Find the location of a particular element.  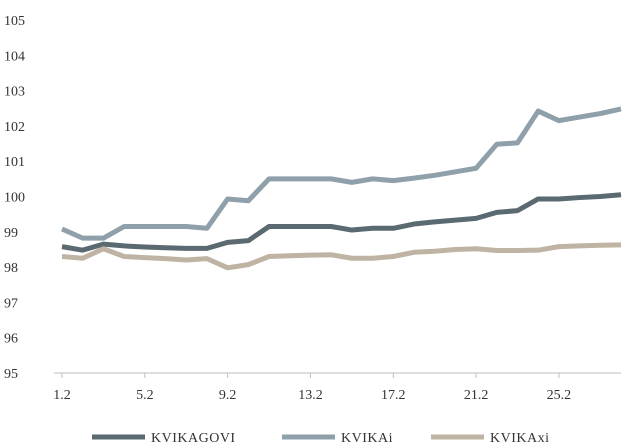

x-tick-label: 17.2 is located at coordinates (393, 395).